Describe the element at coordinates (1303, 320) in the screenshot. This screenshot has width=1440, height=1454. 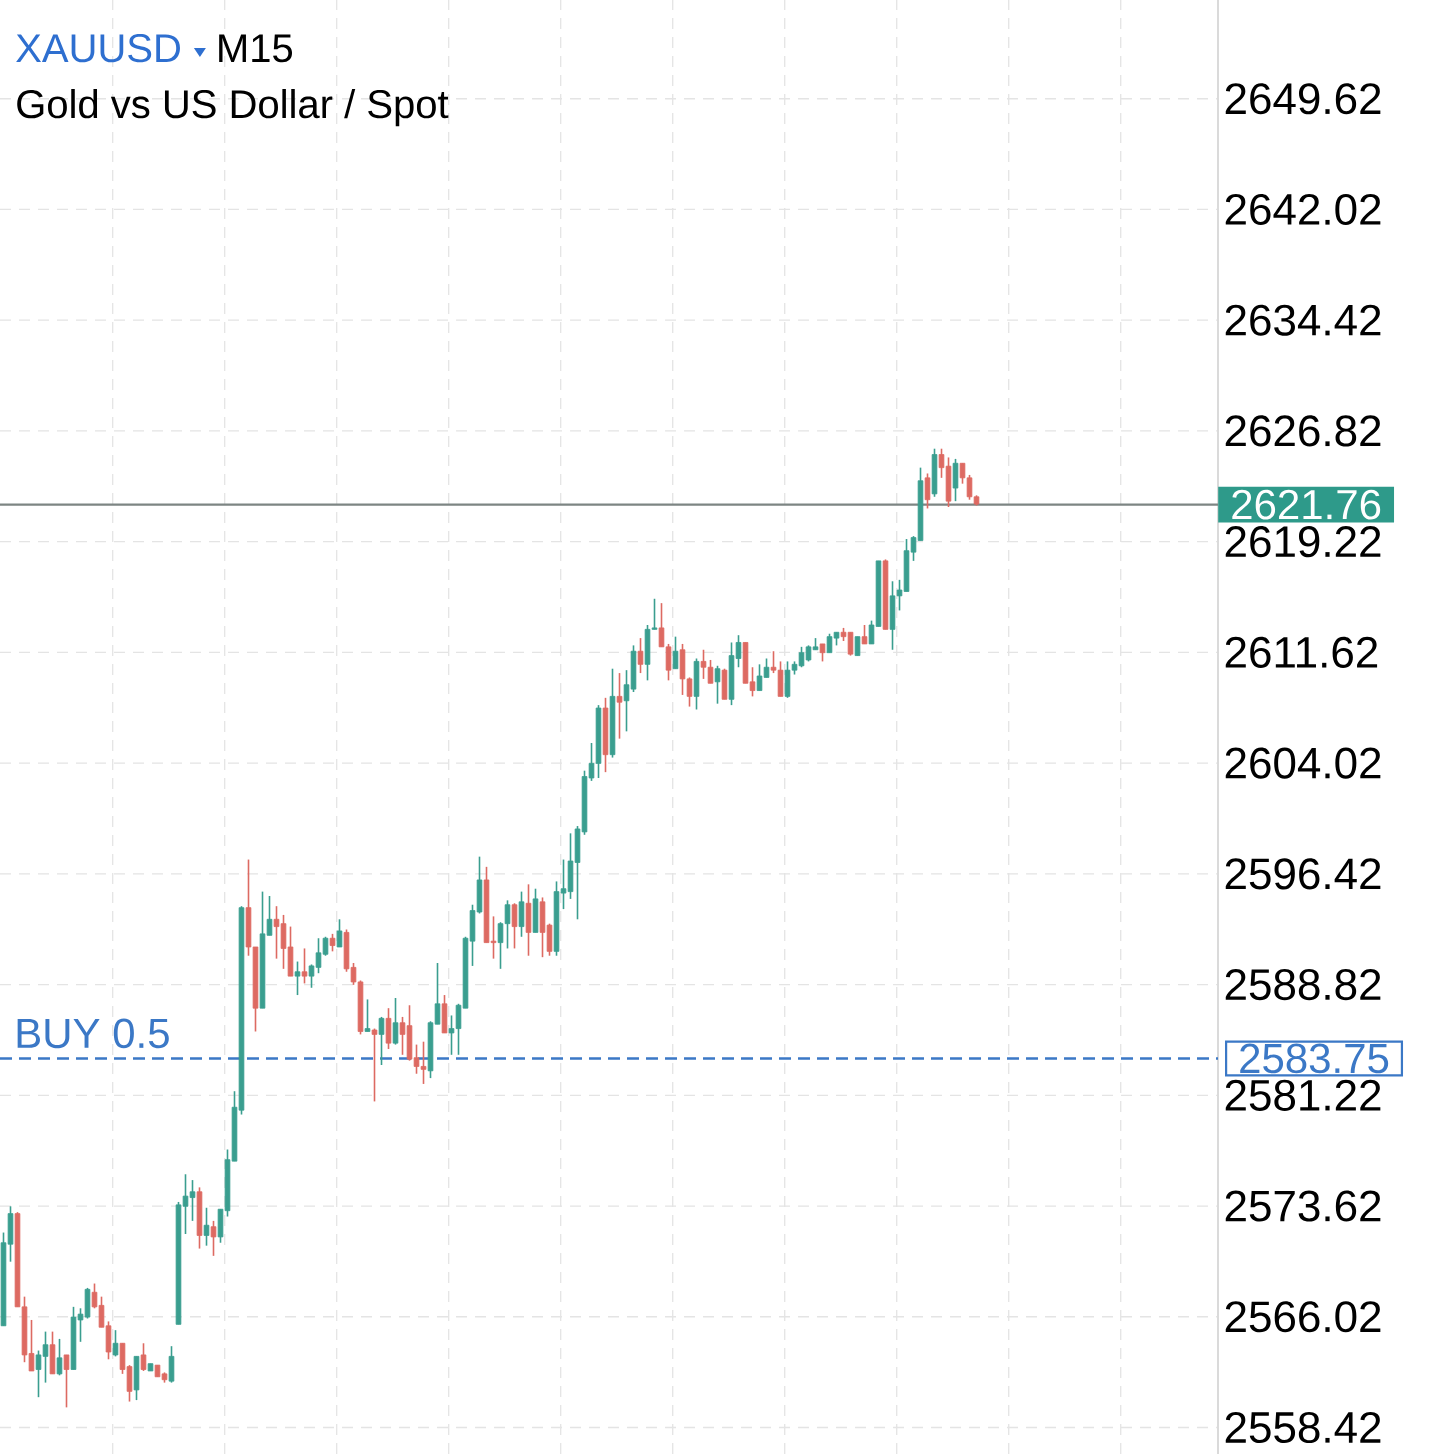
I see `y-tick-label: 2634.42` at that location.